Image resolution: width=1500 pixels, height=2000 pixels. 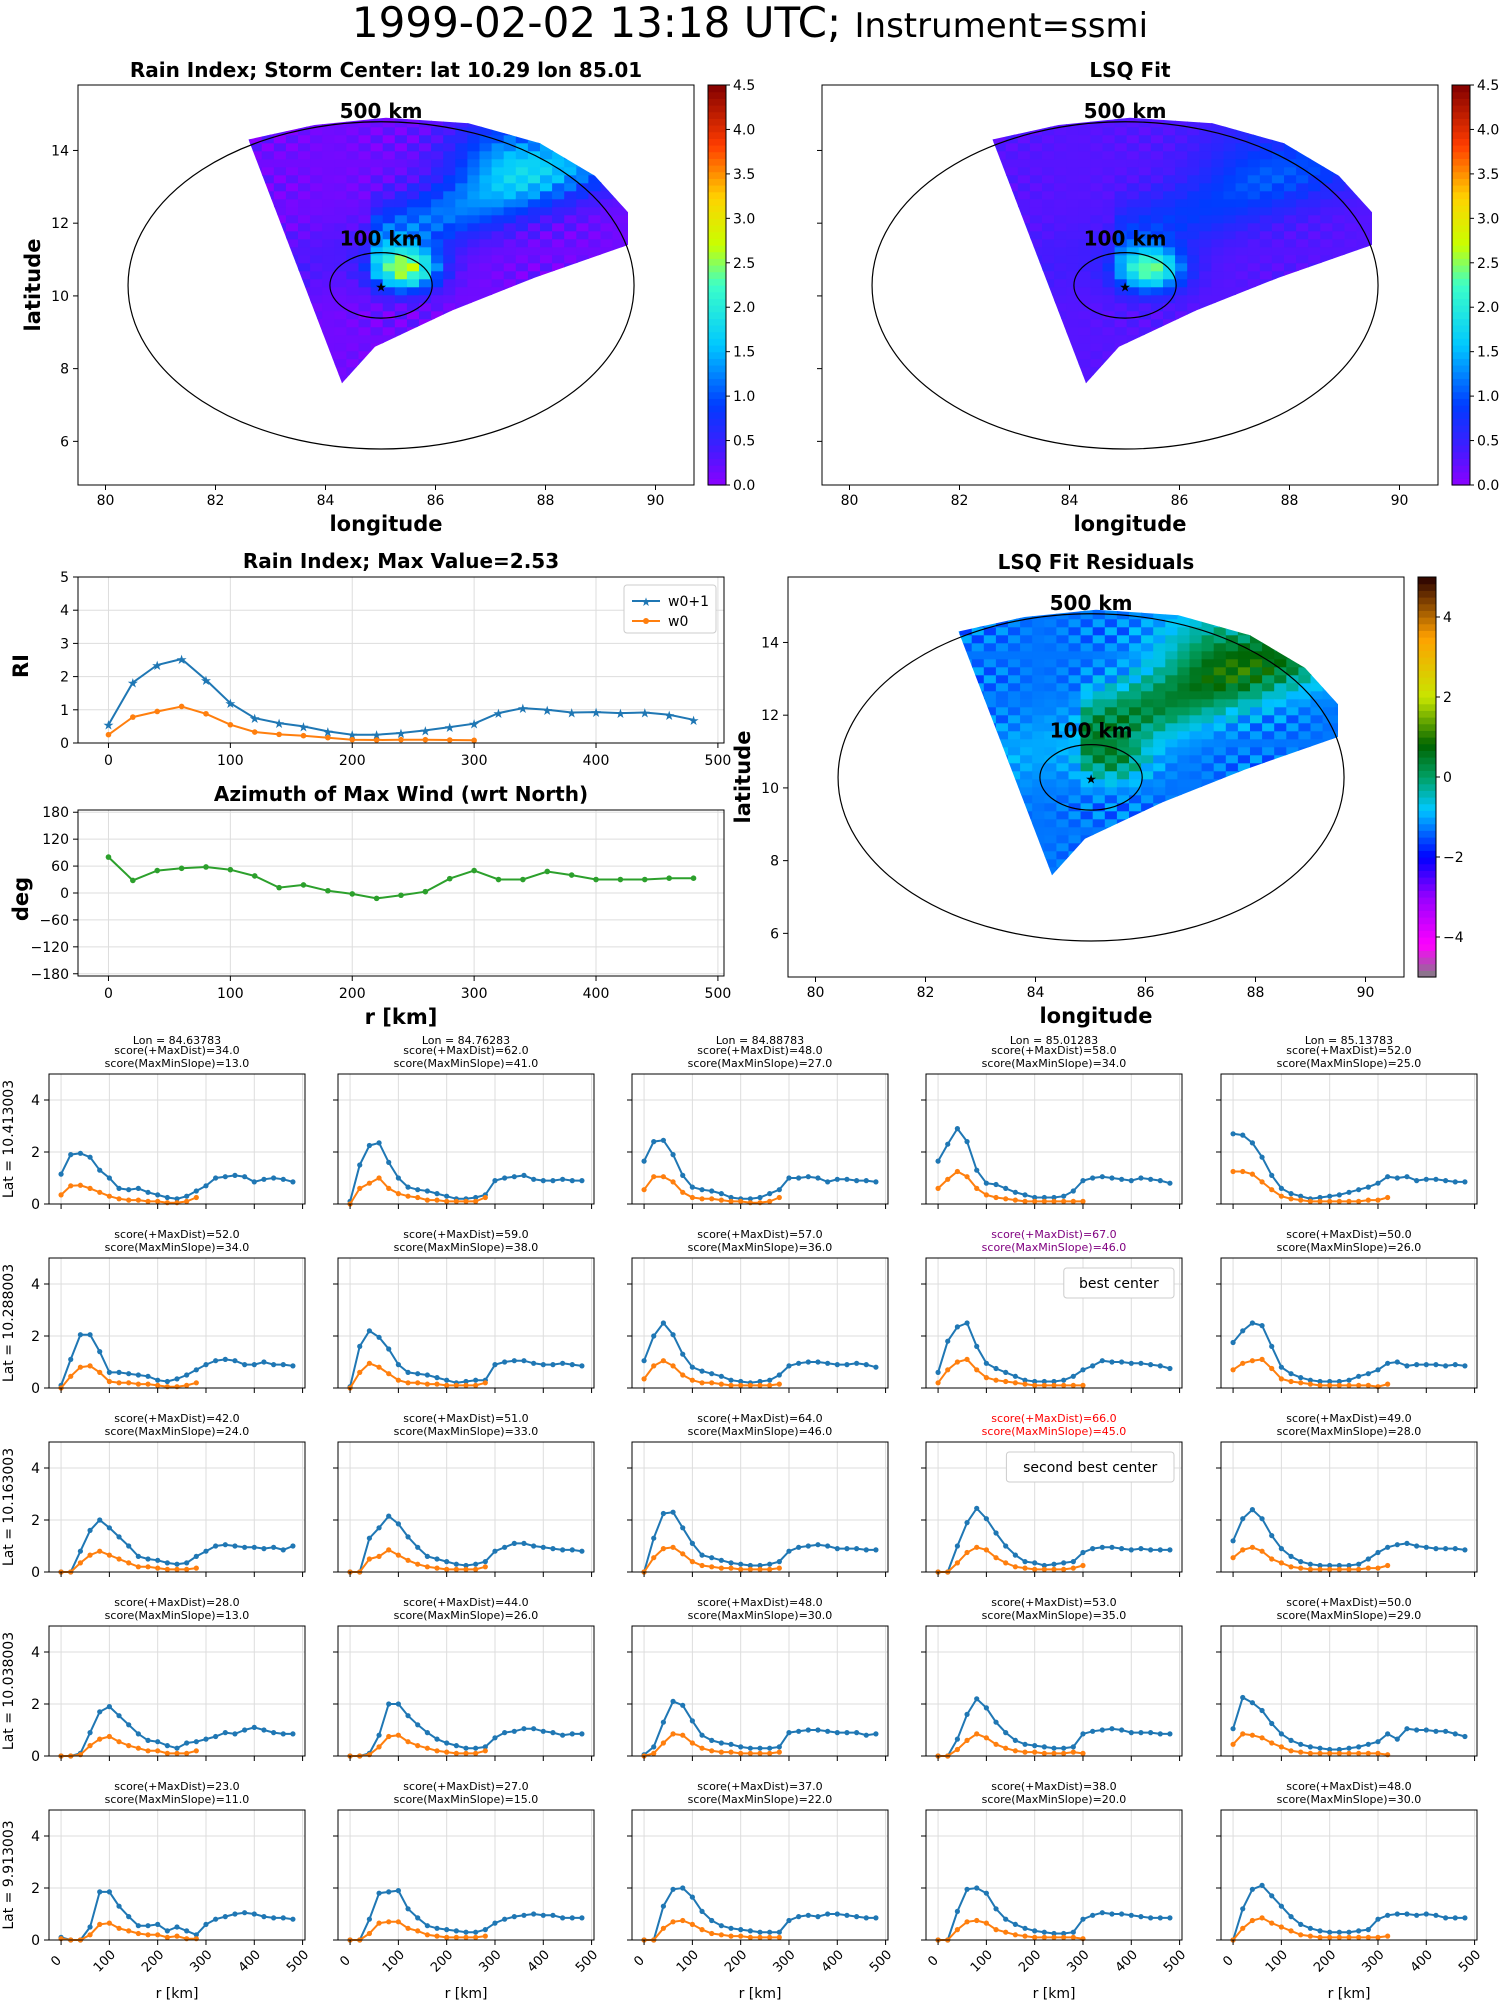 I want to click on panel-score-maxdist: score(+MaxDist)=44.0, so click(x=465, y=1602).